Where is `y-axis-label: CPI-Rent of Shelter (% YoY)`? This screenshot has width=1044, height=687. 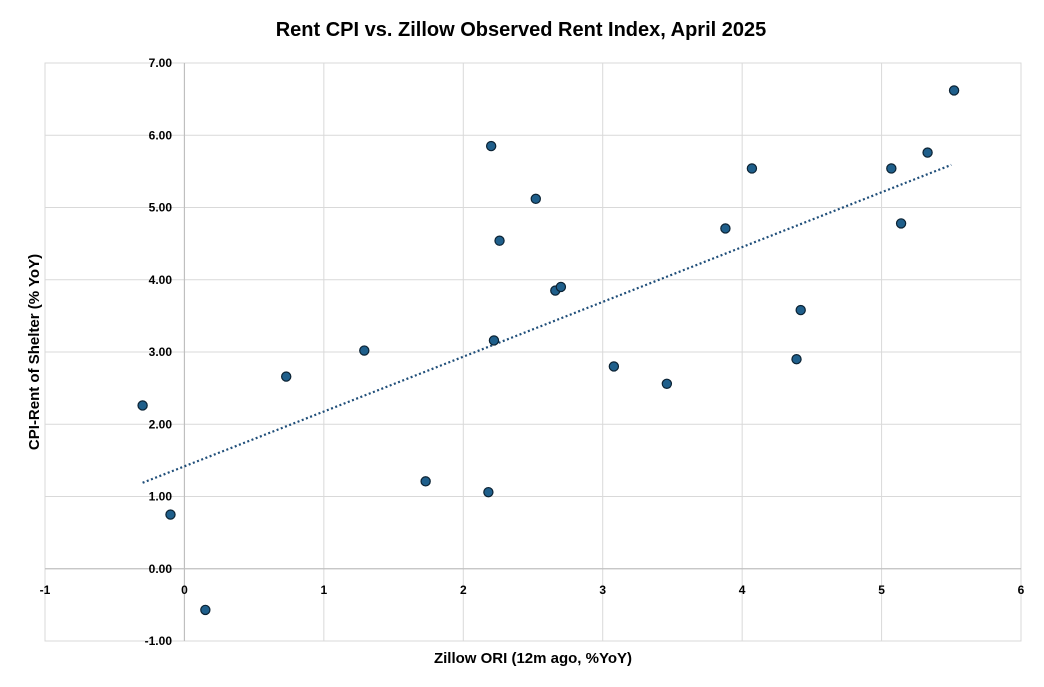 y-axis-label: CPI-Rent of Shelter (% YoY) is located at coordinates (34, 352).